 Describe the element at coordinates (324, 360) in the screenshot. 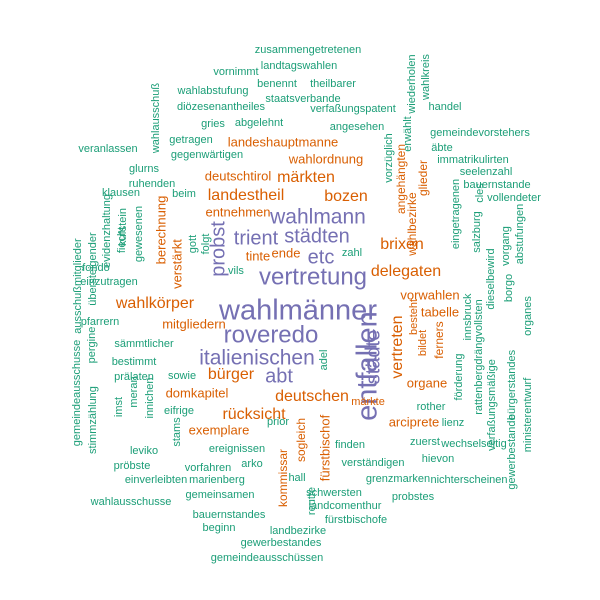

I see `cloud-word: adel` at that location.